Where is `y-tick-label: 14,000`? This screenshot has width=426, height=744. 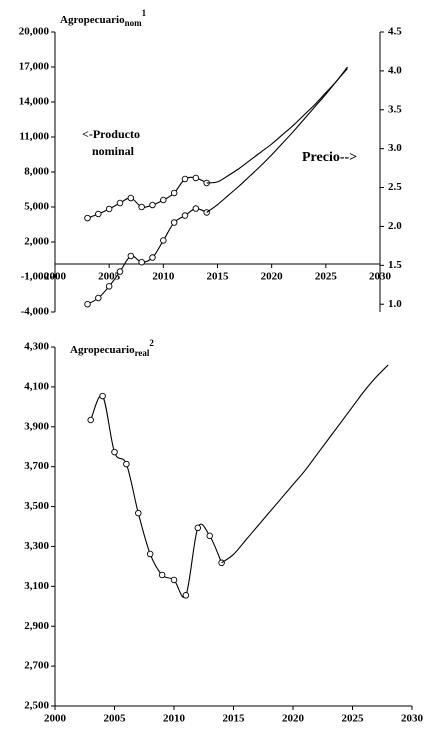 y-tick-label: 14,000 is located at coordinates (34, 102).